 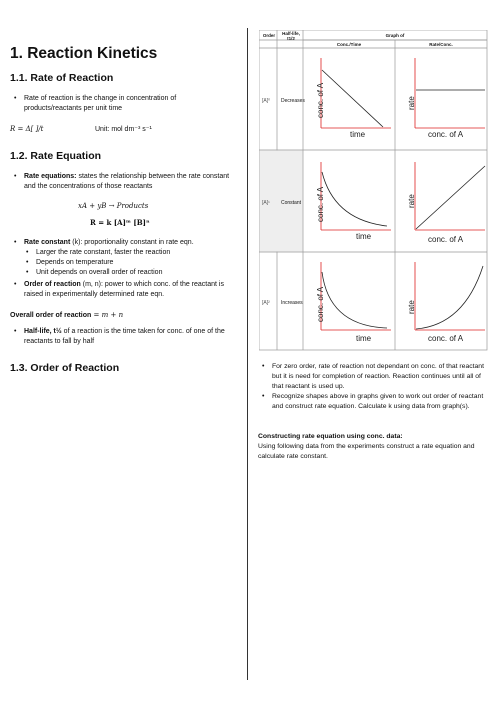 What do you see at coordinates (354, 300) in the screenshot?
I see `second-order-conc-curve` at bounding box center [354, 300].